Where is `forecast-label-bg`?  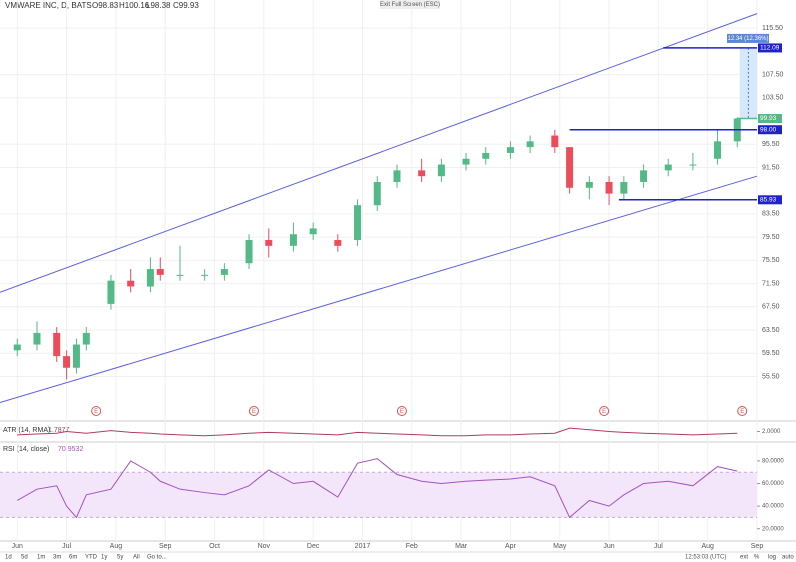 forecast-label-bg is located at coordinates (748, 38).